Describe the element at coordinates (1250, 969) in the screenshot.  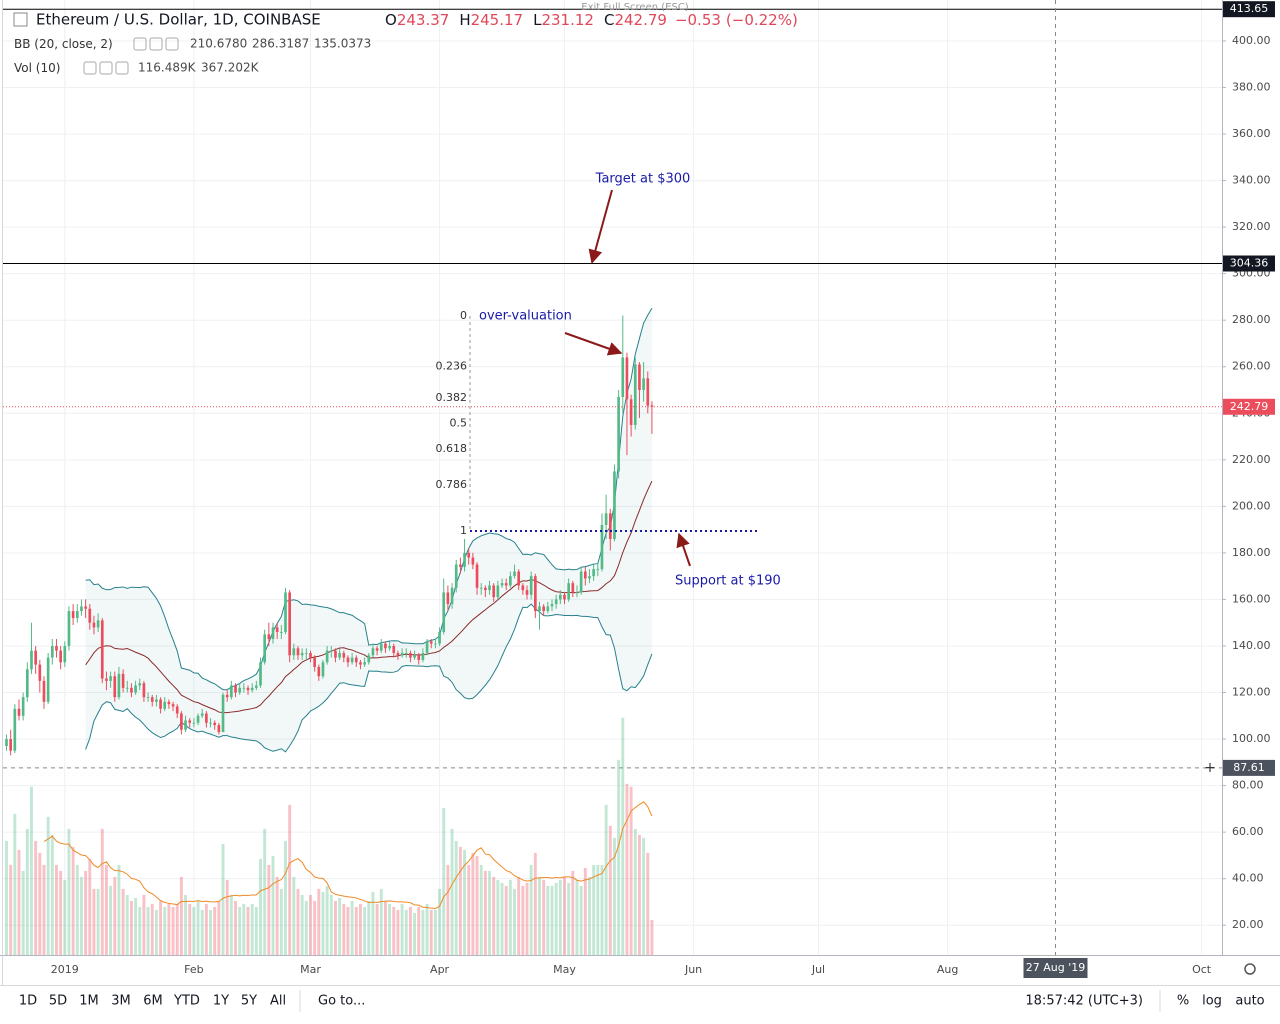
I see `settings-icon` at that location.